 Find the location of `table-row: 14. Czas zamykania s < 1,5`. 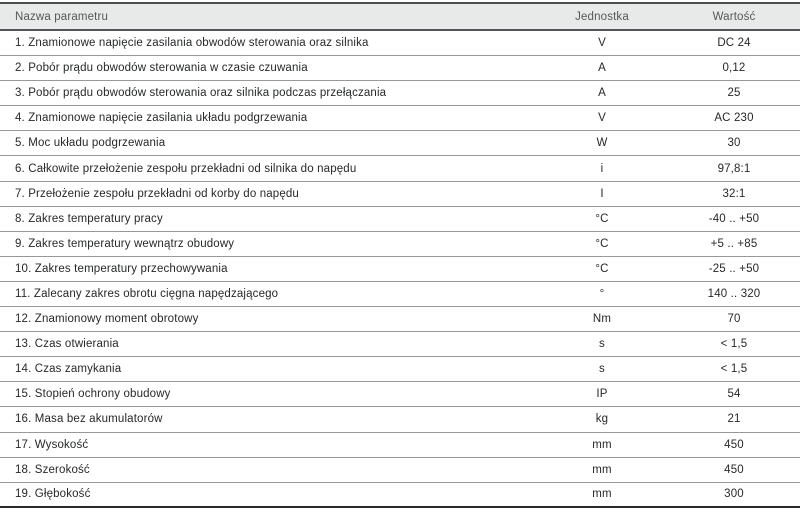

table-row: 14. Czas zamykania s < 1,5 is located at coordinates (400, 370).